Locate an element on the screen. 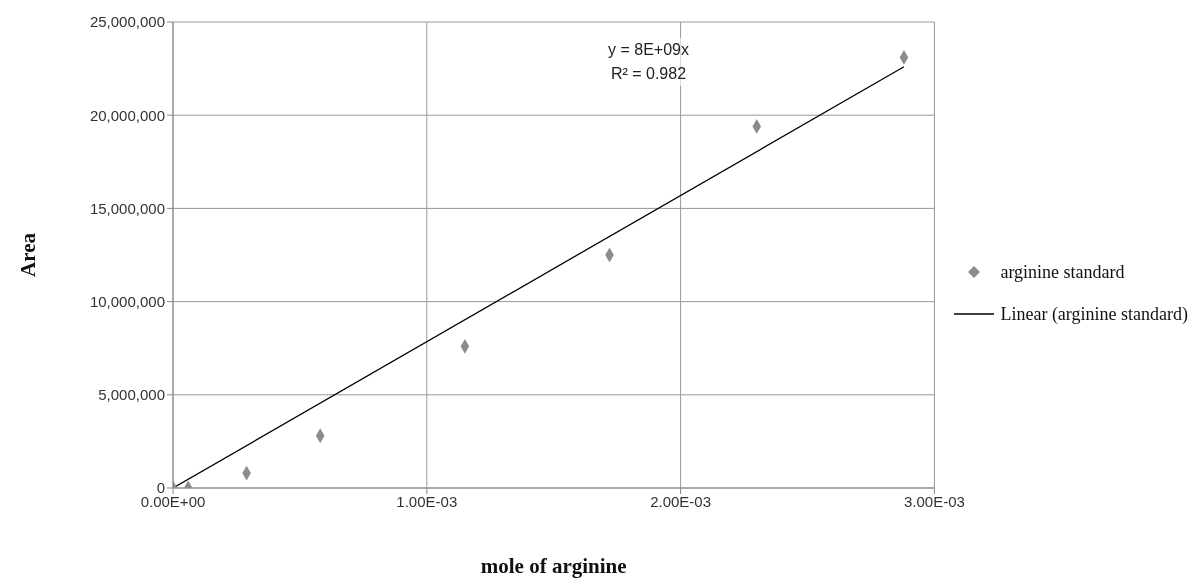 Image resolution: width=1203 pixels, height=585 pixels. y-axis-title: Area is located at coordinates (28, 254).